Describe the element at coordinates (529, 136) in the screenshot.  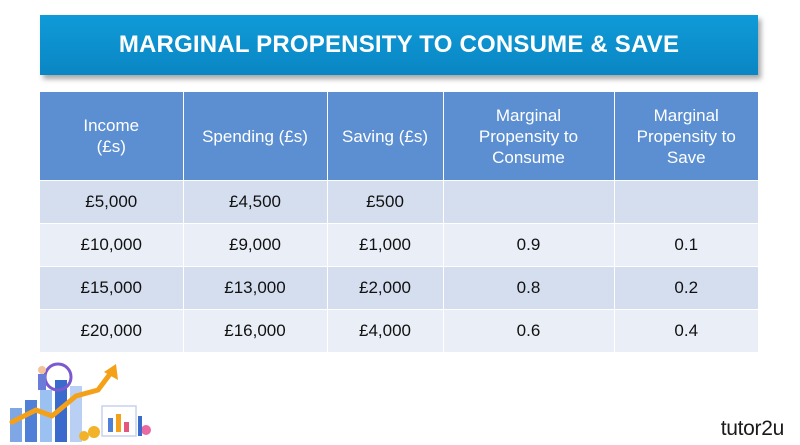
I see `header-mpc: Marginal Propensity to Consume` at that location.